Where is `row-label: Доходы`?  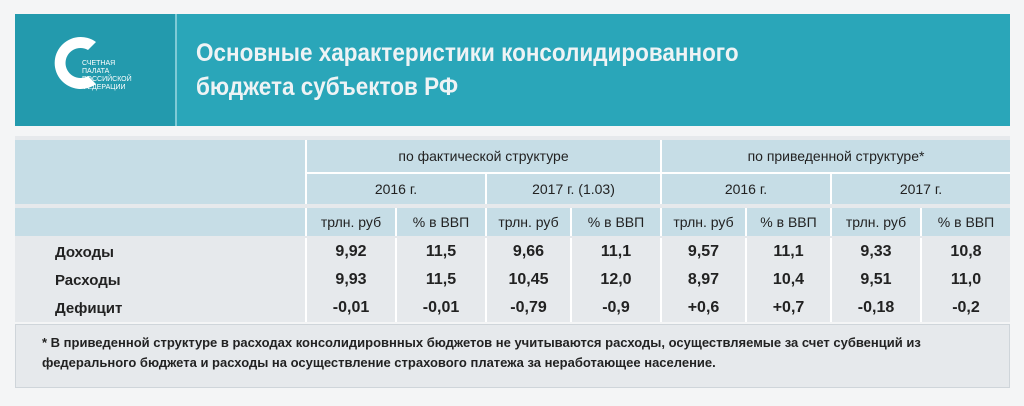
row-label: Доходы is located at coordinates (84, 252).